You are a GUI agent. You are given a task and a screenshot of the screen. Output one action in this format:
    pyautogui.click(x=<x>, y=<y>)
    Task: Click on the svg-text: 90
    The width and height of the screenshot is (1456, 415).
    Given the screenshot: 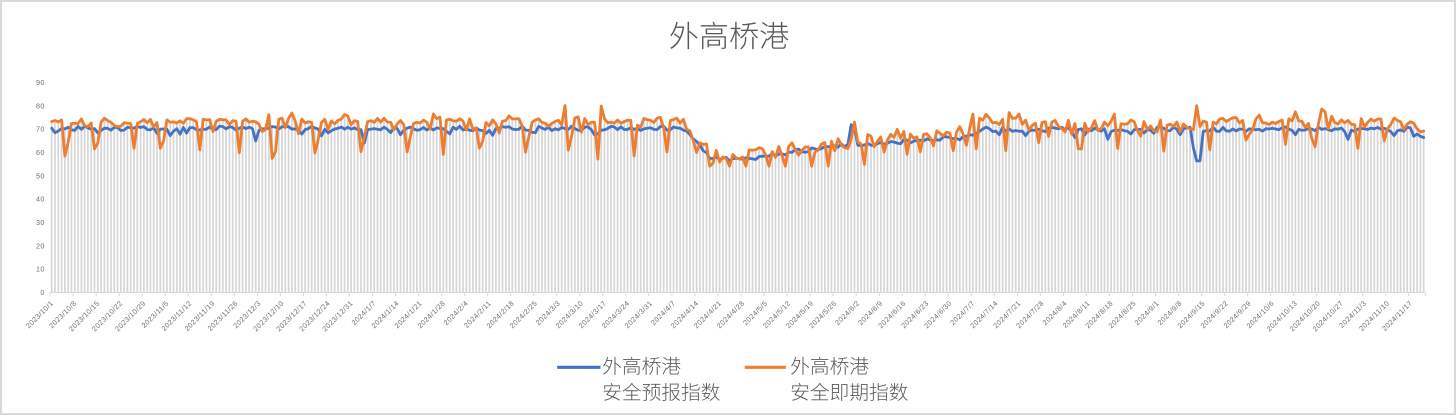 What is the action you would take?
    pyautogui.click(x=40, y=82)
    